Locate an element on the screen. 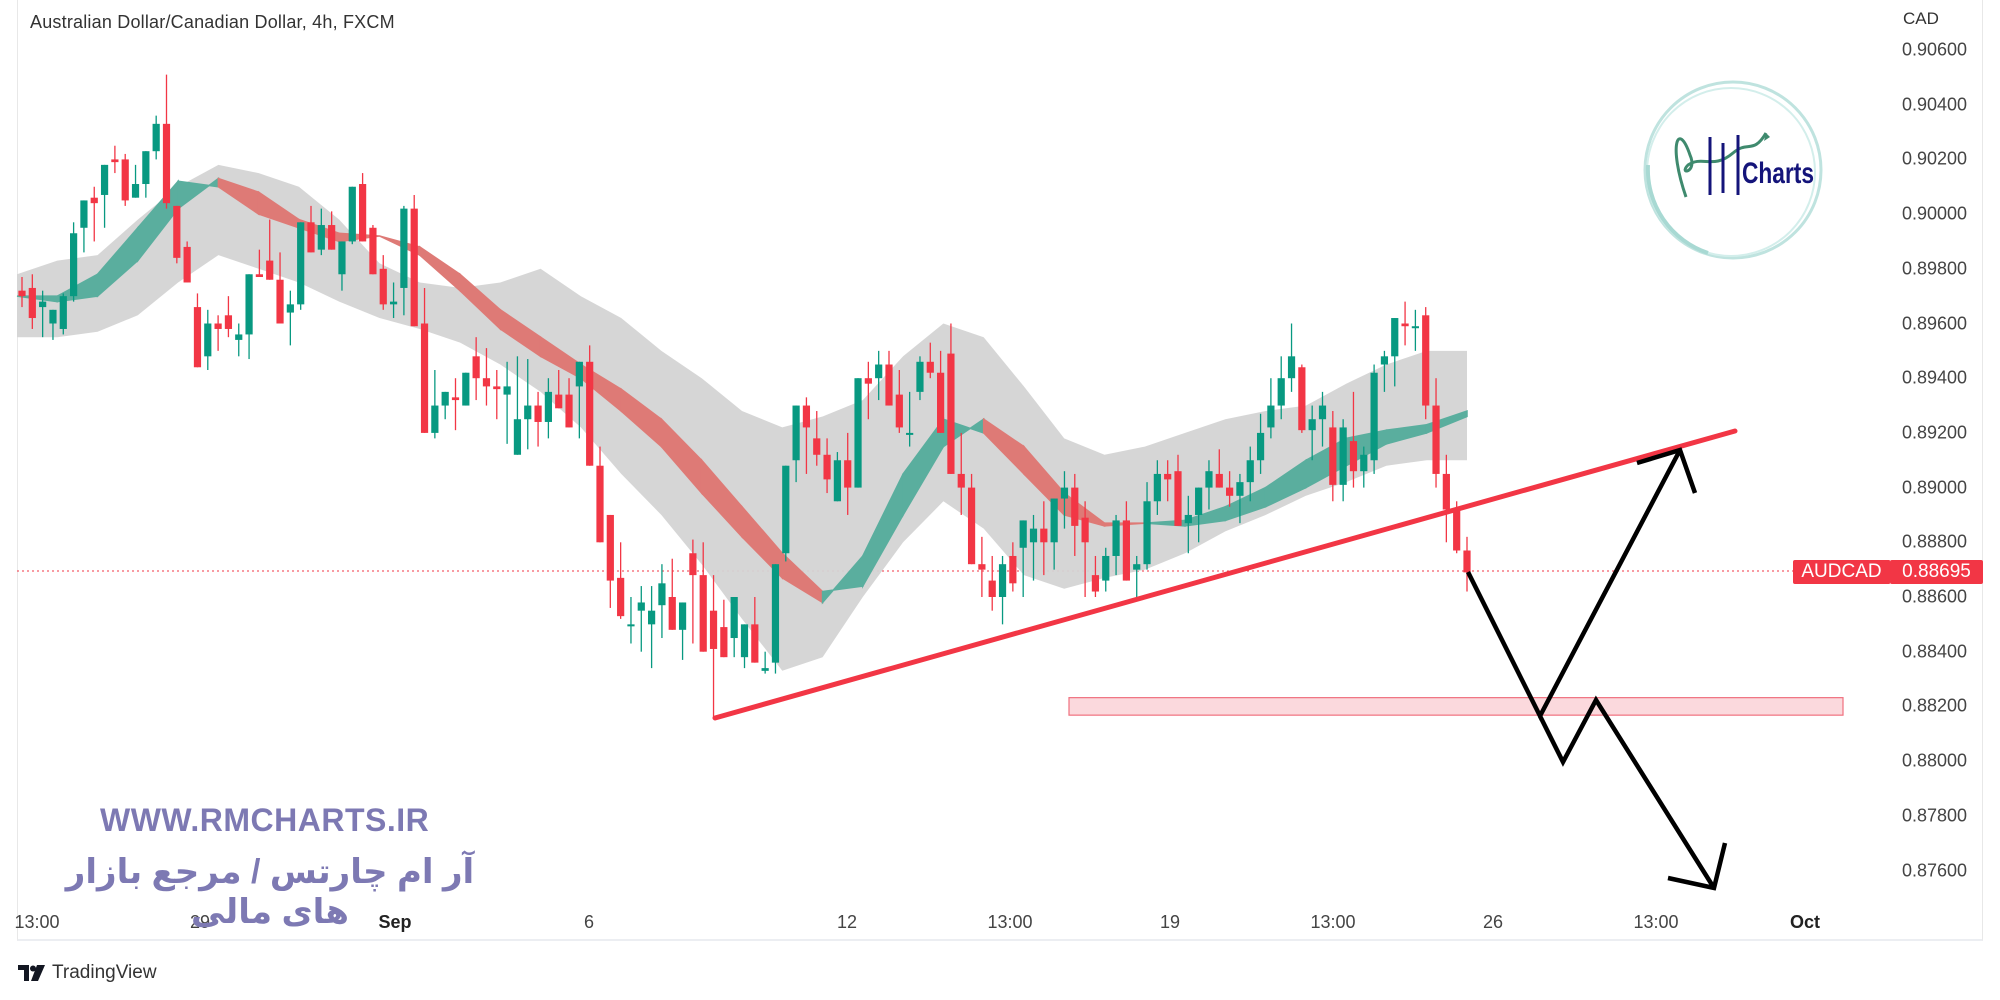 The height and width of the screenshot is (1000, 2000). time-tick: 12 is located at coordinates (847, 922).